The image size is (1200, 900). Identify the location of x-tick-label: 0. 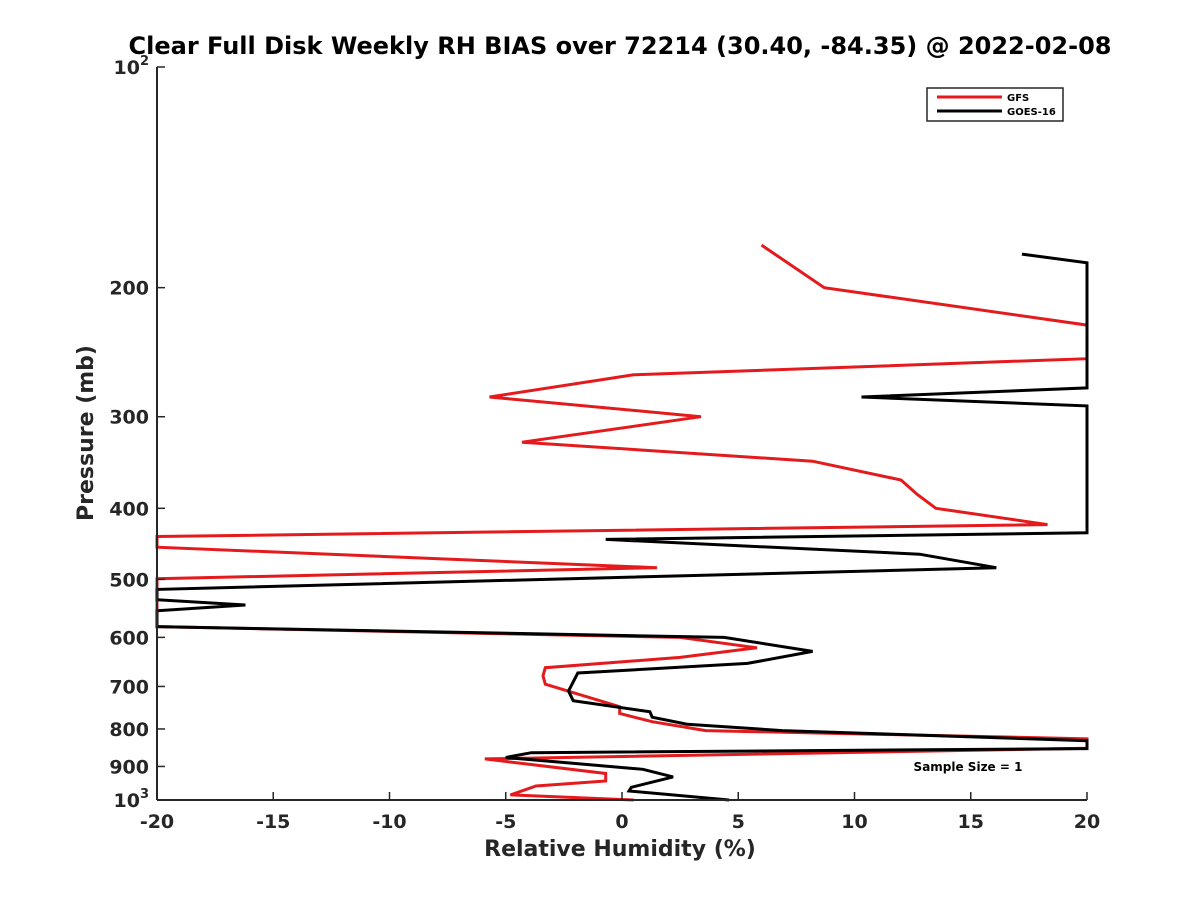
(621, 822).